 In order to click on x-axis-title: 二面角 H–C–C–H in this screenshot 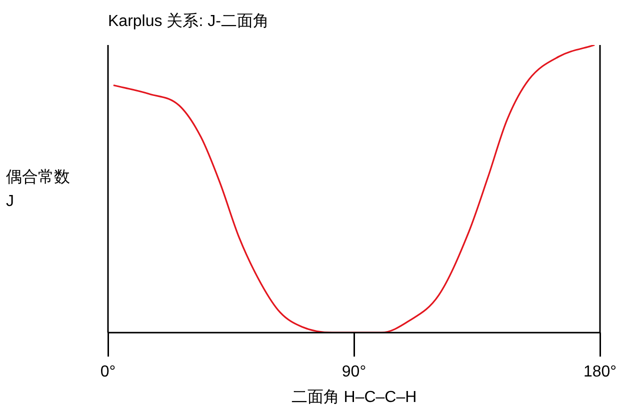, I will do `click(354, 397)`.